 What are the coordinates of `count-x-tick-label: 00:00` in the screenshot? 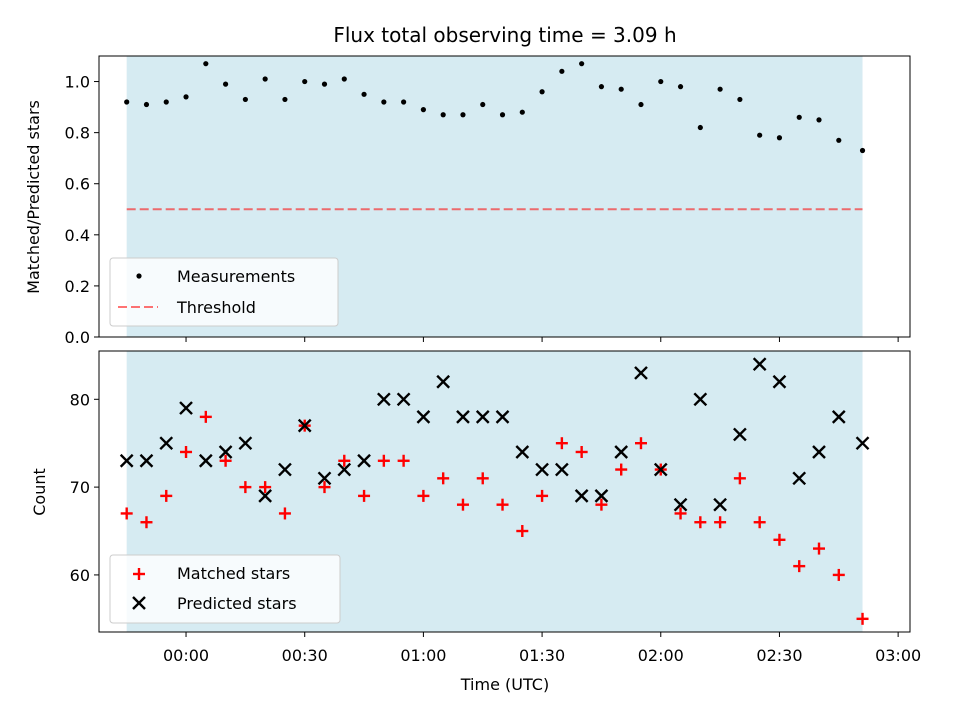 It's located at (186, 655).